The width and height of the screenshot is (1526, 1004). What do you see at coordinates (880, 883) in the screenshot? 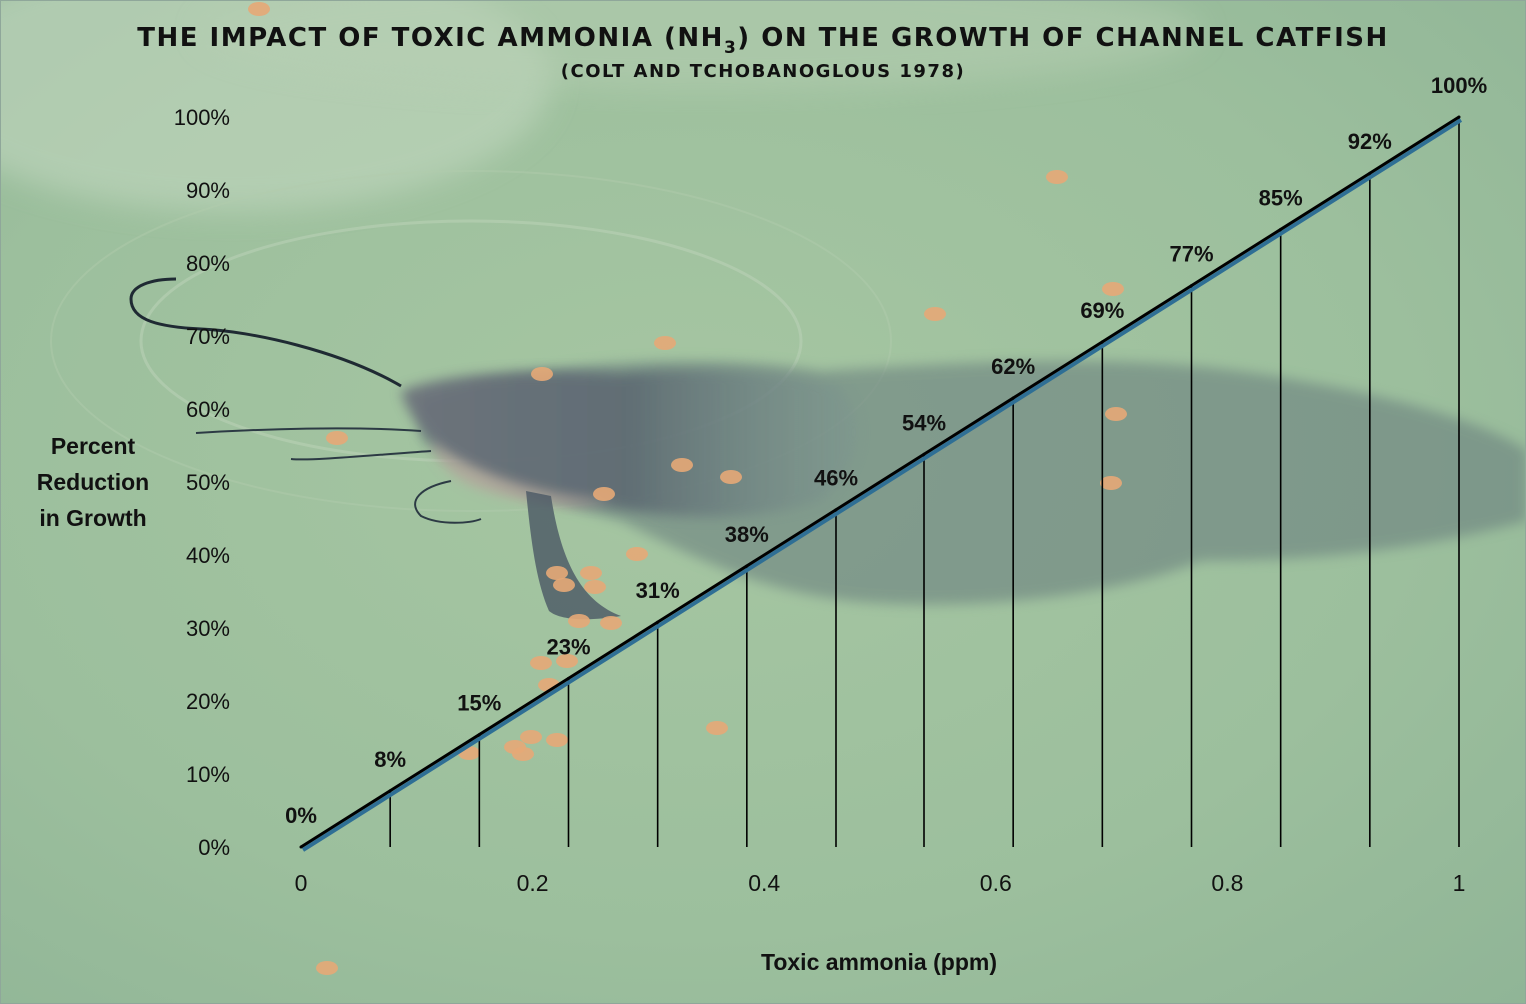
I see `x-axis-ticks: 0 0.2 0.4 0.6 0.8 1` at bounding box center [880, 883].